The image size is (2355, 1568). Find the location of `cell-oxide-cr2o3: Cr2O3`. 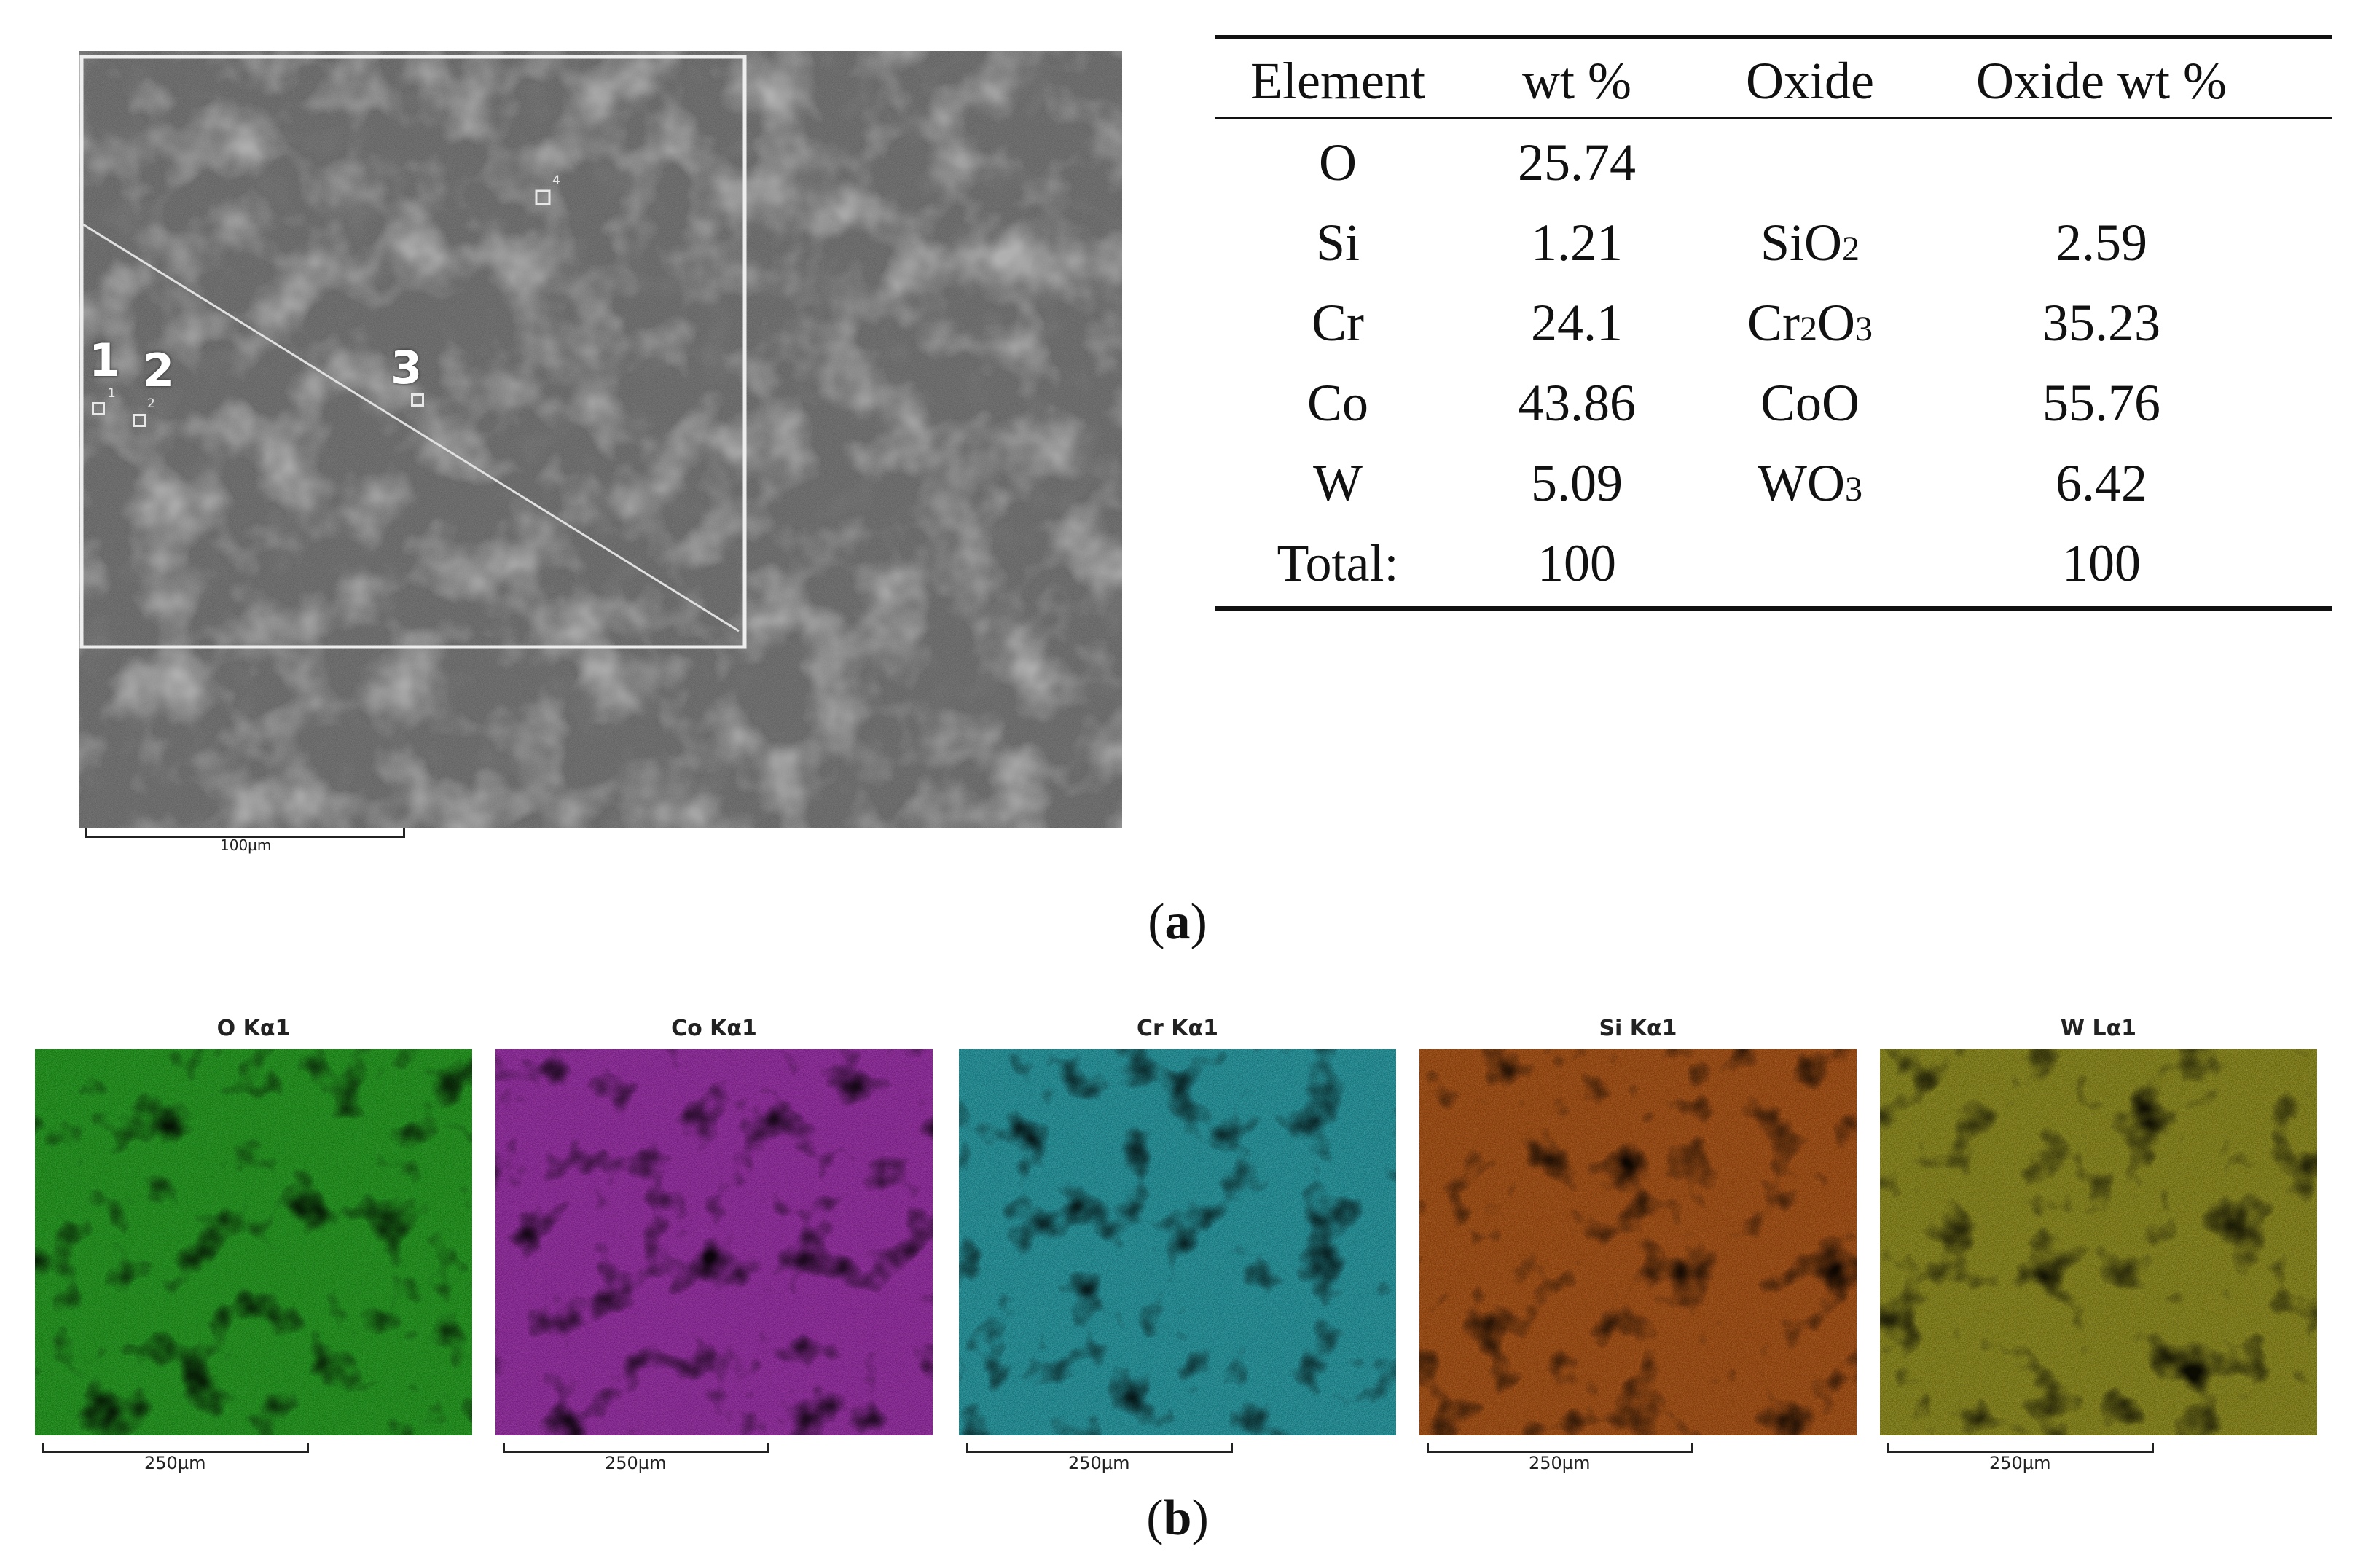

cell-oxide-cr2o3: Cr2O3 is located at coordinates (1810, 323).